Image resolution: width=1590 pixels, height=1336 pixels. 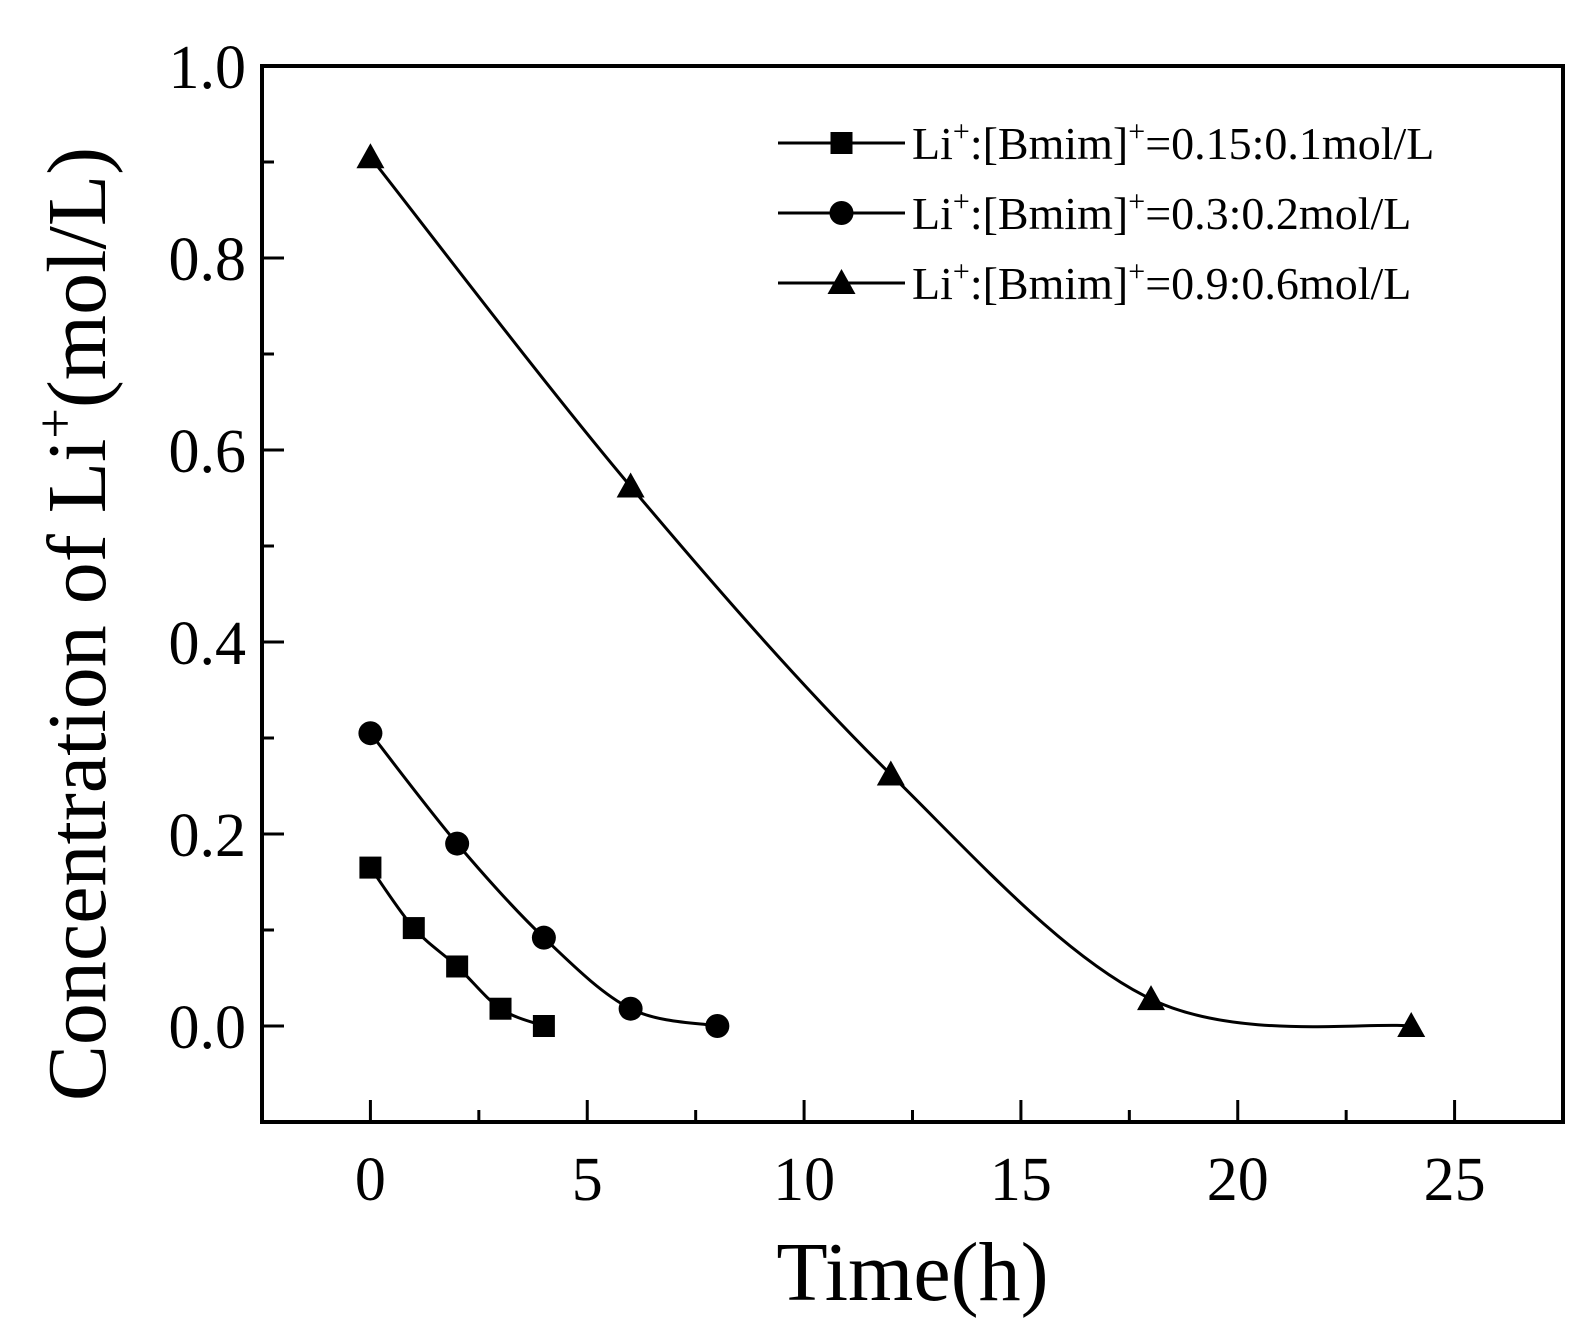 I want to click on y-axis-title-prefix: Concentration of Li, so click(x=77, y=770).